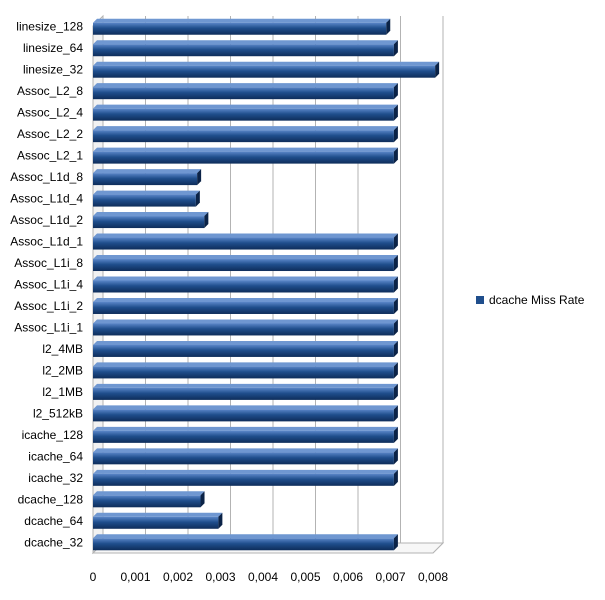 This screenshot has width=605, height=600. What do you see at coordinates (50, 91) in the screenshot?
I see `y-tick-label: Assoc_L2_8` at bounding box center [50, 91].